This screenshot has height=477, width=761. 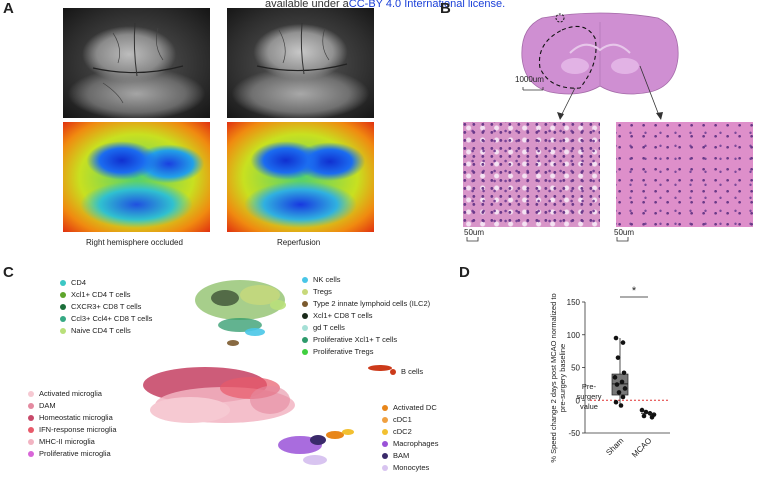 I want to click on legend-item: DAM, so click(x=42, y=405).